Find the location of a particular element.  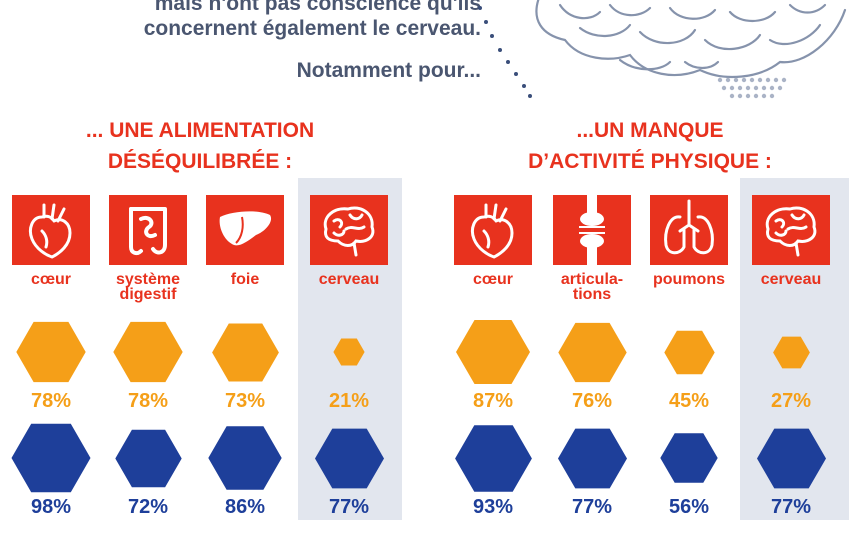

data-label: 27% is located at coordinates (791, 401).